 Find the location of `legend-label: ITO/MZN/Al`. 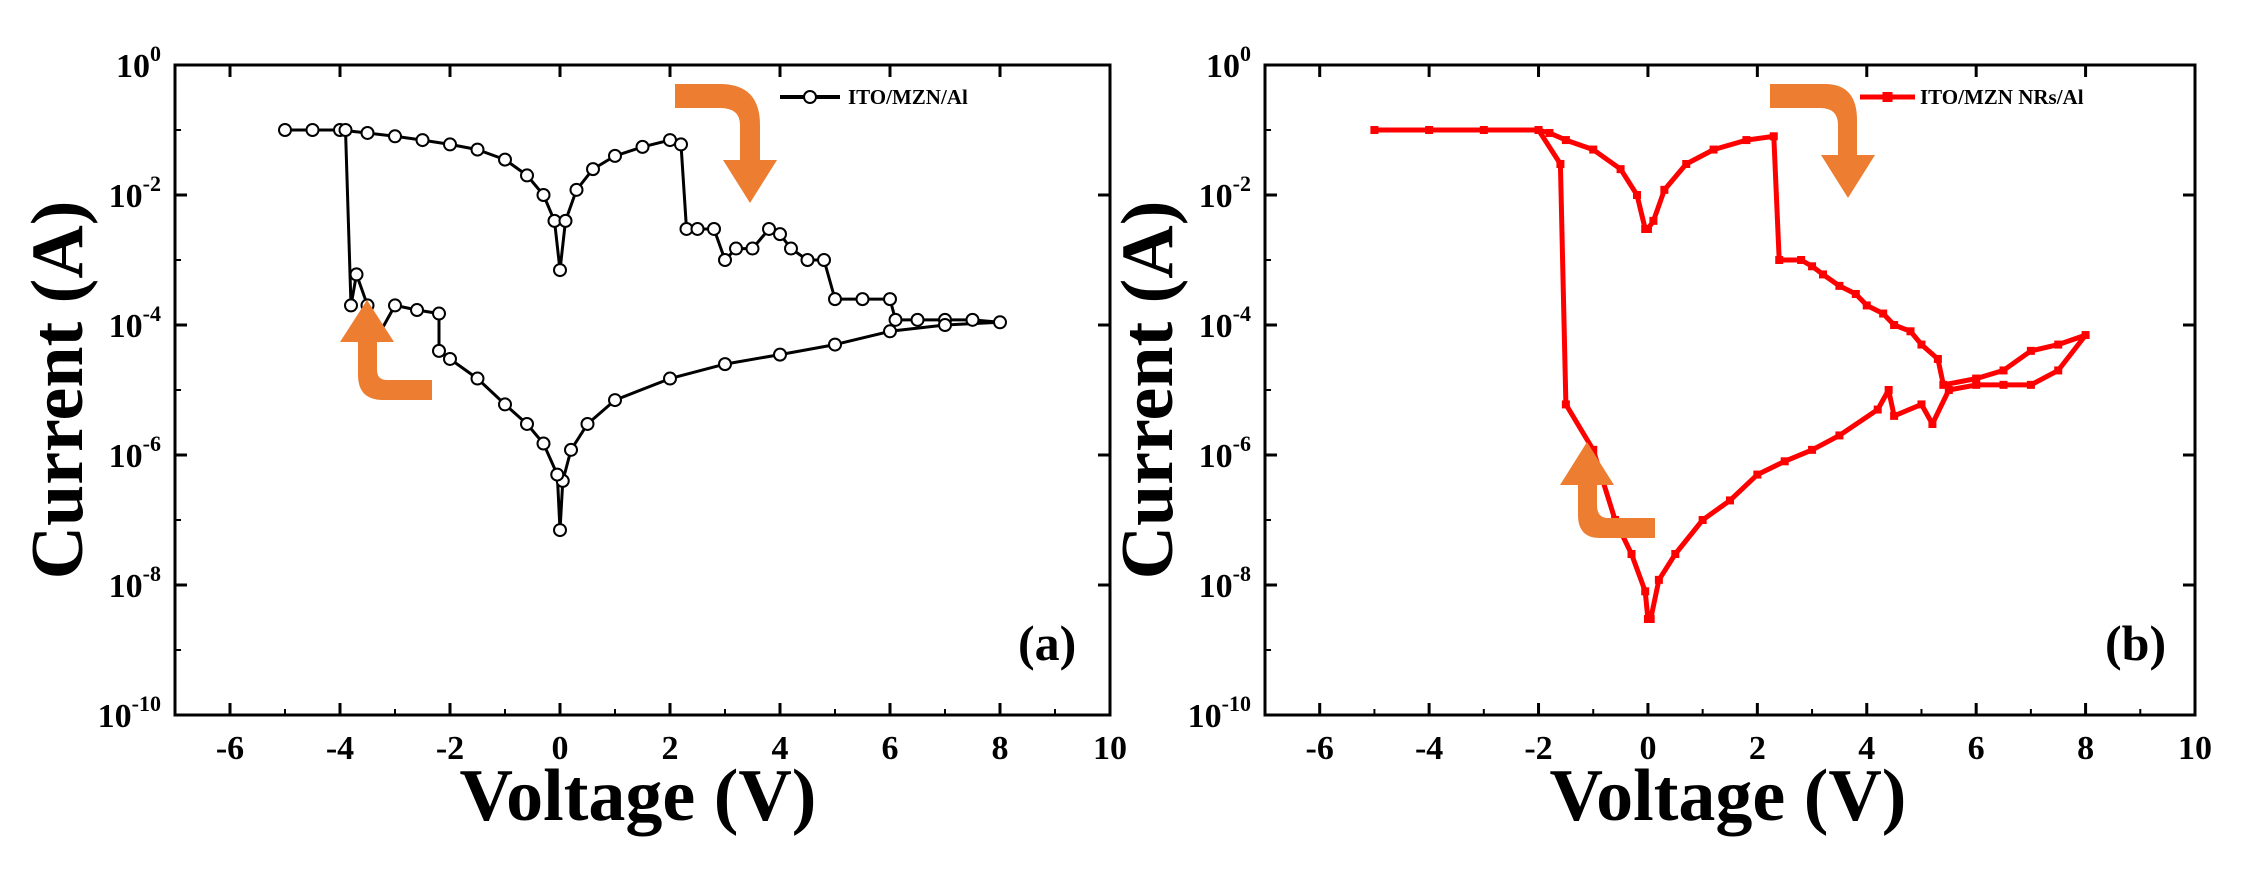

legend-label: ITO/MZN/Al is located at coordinates (908, 97).